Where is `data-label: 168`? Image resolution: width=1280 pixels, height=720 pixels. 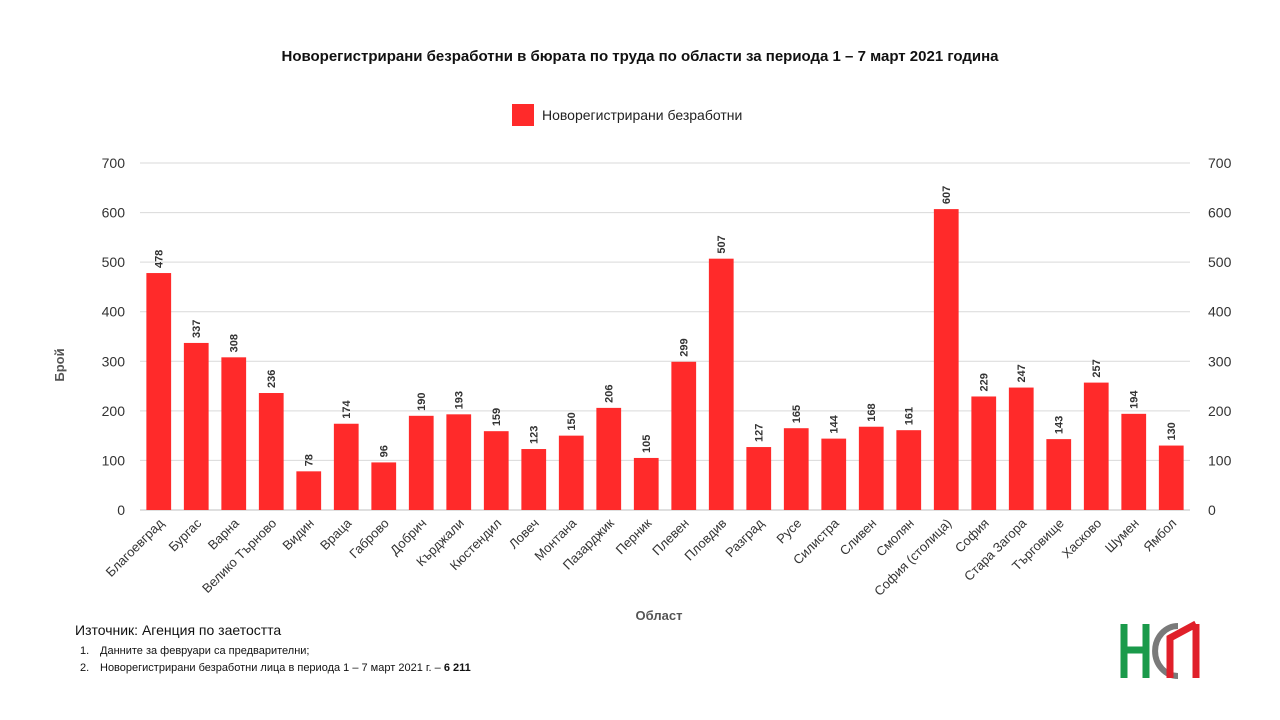
data-label: 168 is located at coordinates (872, 412).